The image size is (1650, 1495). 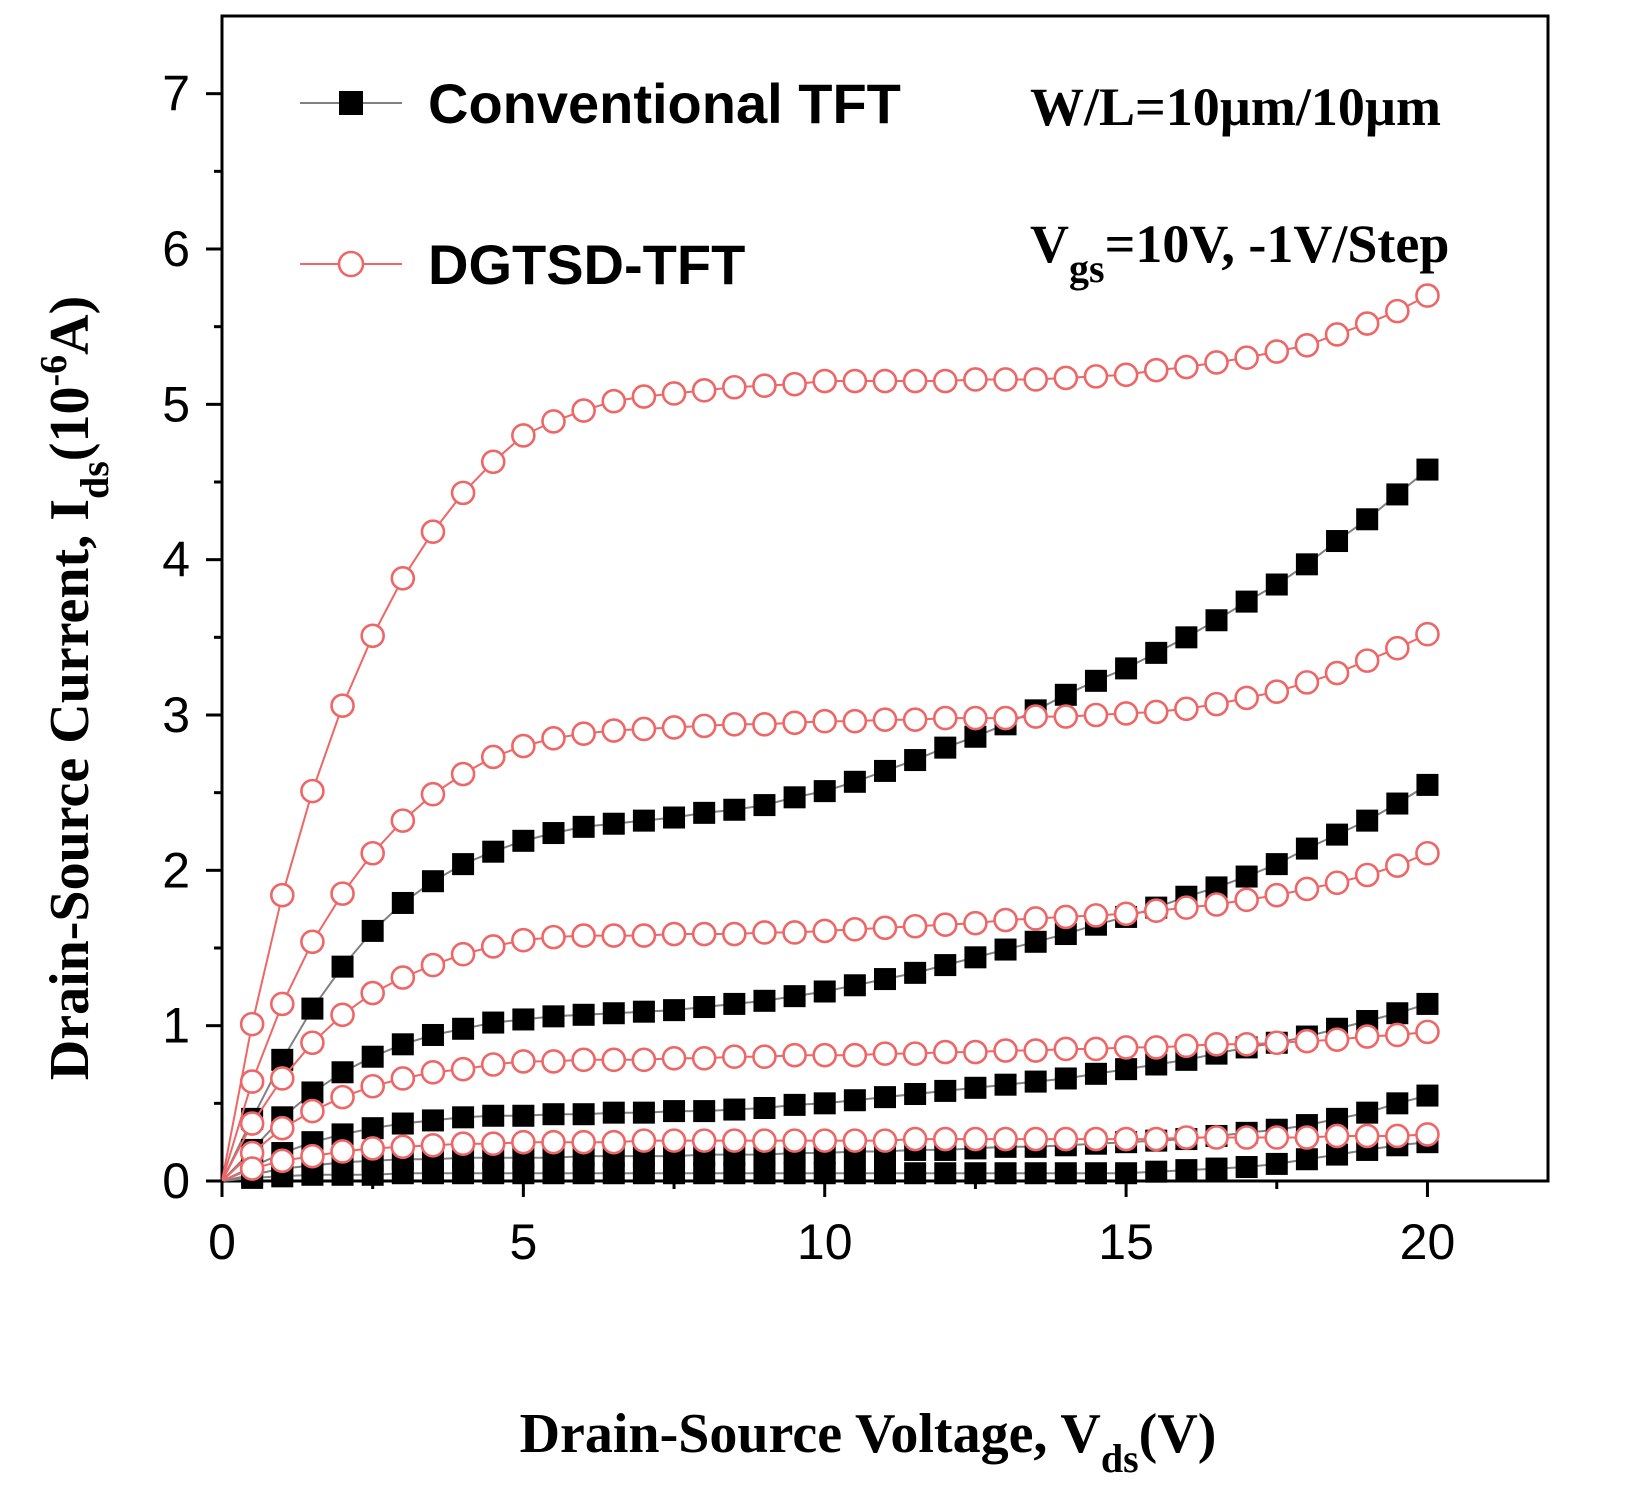 What do you see at coordinates (176, 249) in the screenshot?
I see `y-tick-label: 6` at bounding box center [176, 249].